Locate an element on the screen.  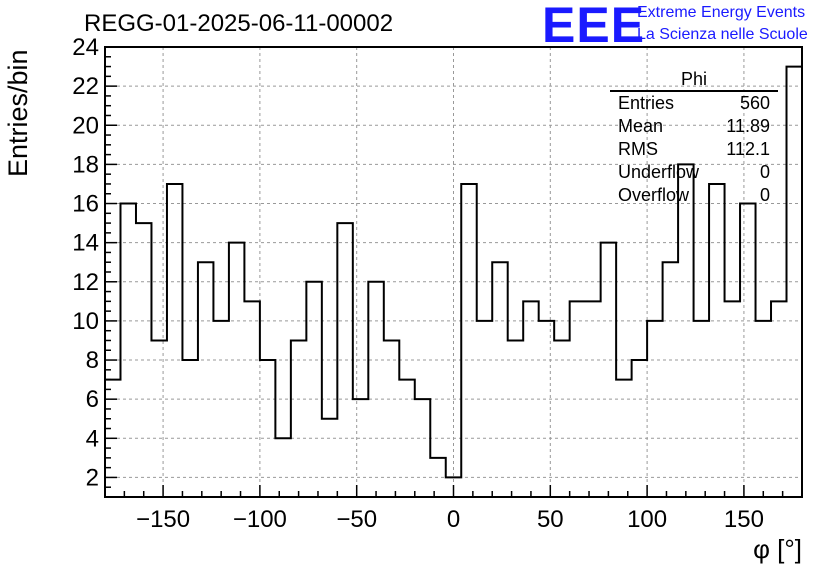
chart-title: REGG-01-2025-06-11-00002 is located at coordinates (239, 23).